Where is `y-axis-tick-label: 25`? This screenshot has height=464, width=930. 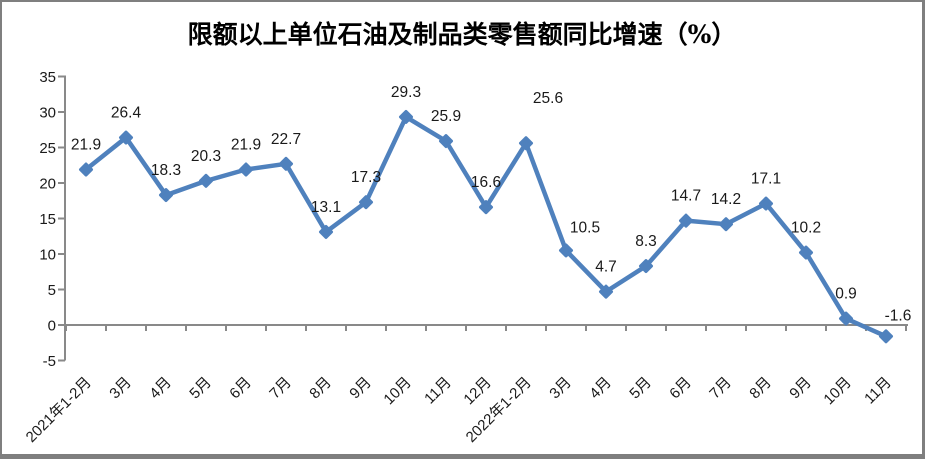
y-axis-tick-label: 25 is located at coordinates (47, 148).